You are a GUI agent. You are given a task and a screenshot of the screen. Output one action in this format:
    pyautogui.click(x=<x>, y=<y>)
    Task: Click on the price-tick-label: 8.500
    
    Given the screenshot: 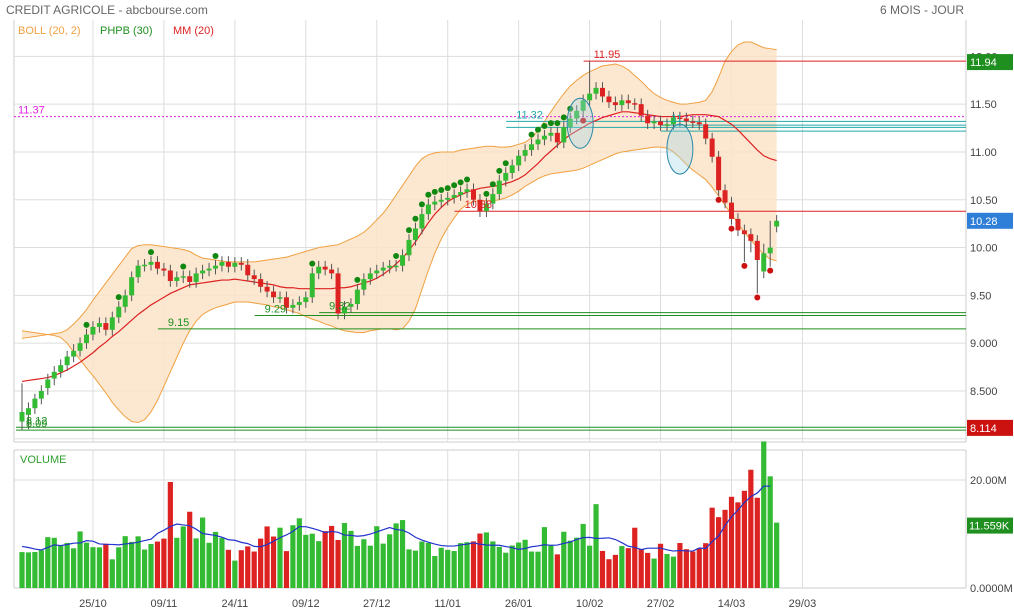 What is the action you would take?
    pyautogui.click(x=984, y=392)
    